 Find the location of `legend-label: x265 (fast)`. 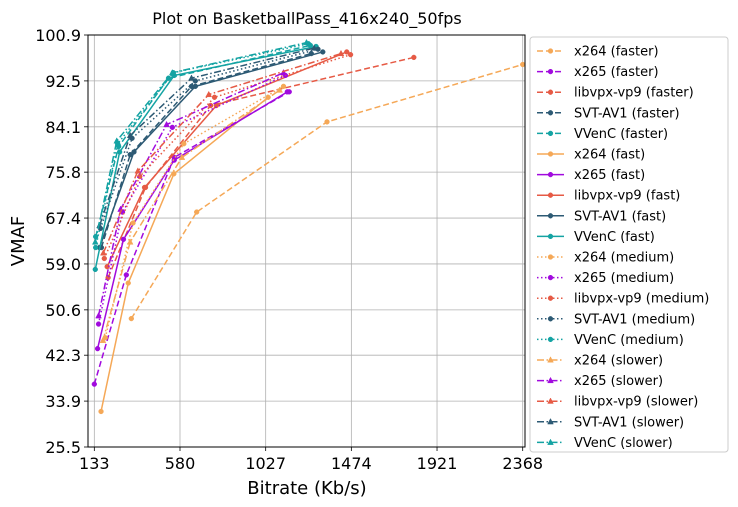

legend-label: x265 (fast) is located at coordinates (609, 175).